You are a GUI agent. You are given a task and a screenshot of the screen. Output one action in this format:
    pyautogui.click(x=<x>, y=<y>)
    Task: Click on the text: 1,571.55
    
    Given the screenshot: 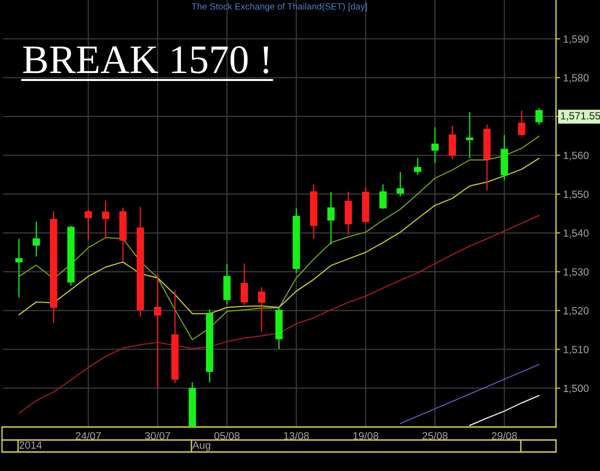 What is the action you would take?
    pyautogui.click(x=580, y=116)
    